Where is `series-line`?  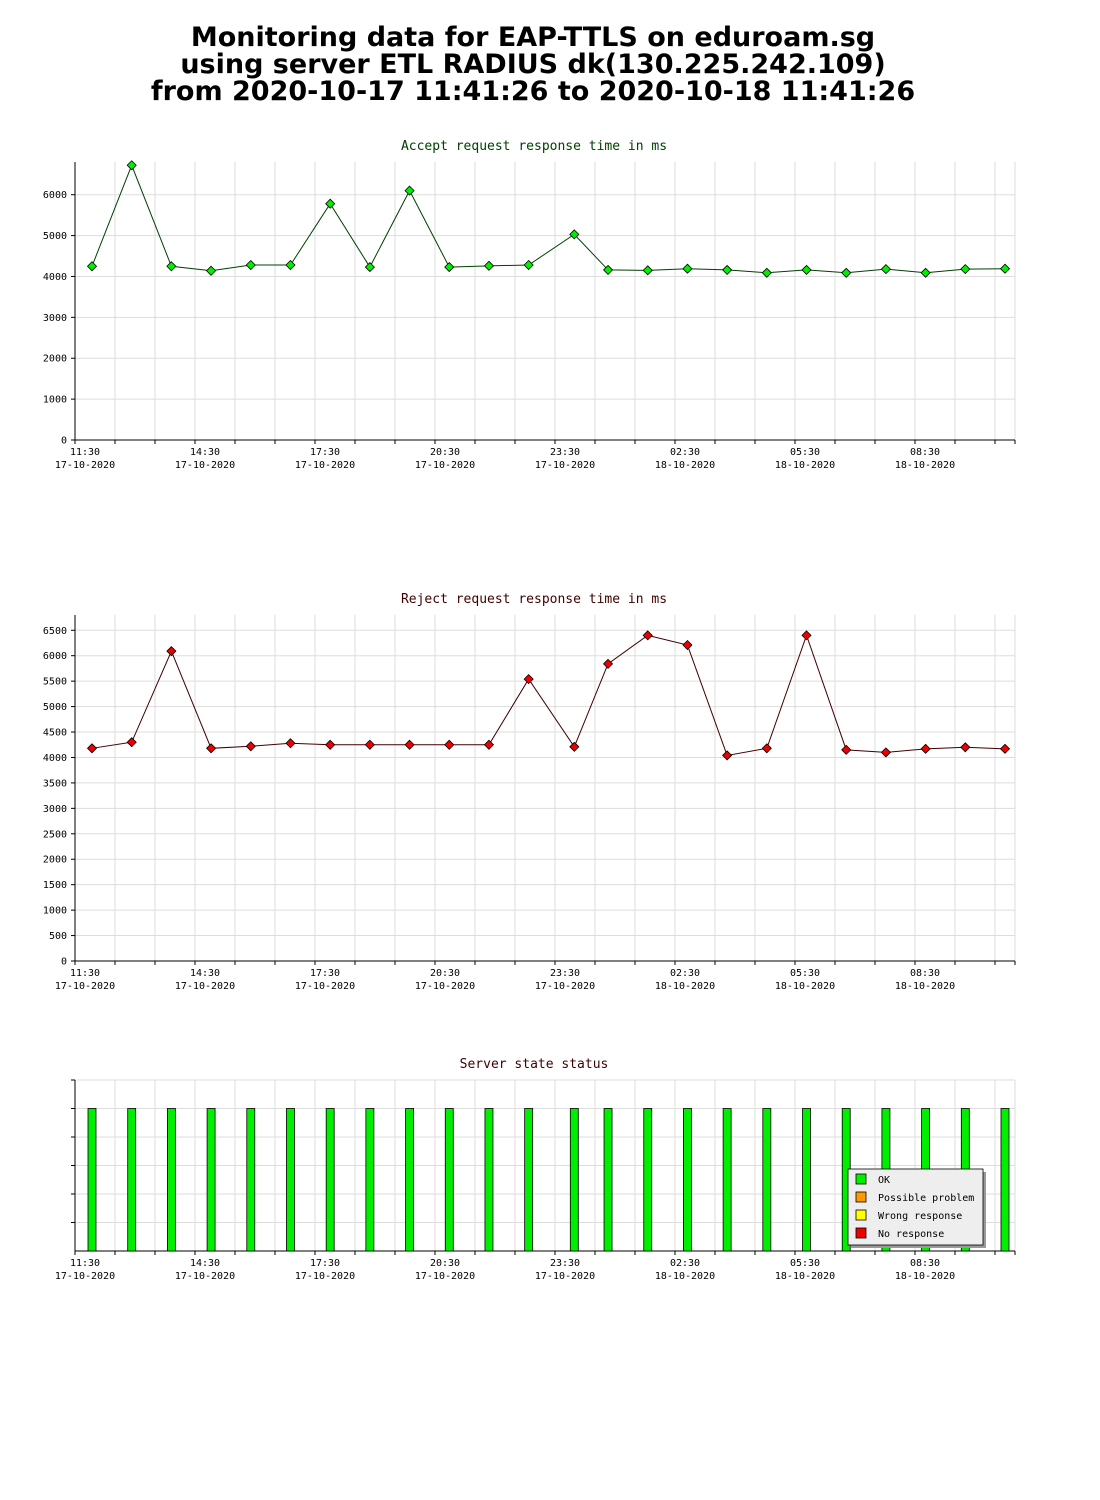 series-line is located at coordinates (548, 695).